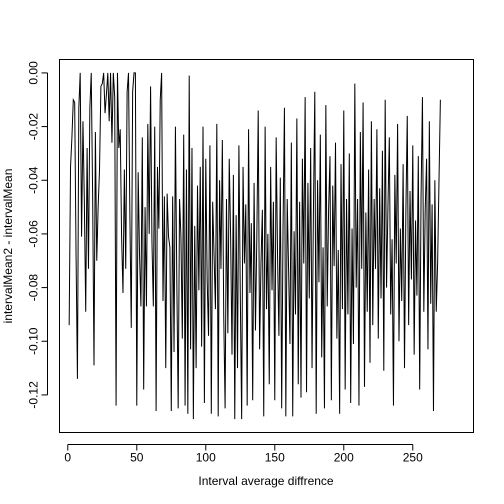 The image size is (504, 504). What do you see at coordinates (34, 180) in the screenshot?
I see `y-tick-label: -0.04` at bounding box center [34, 180].